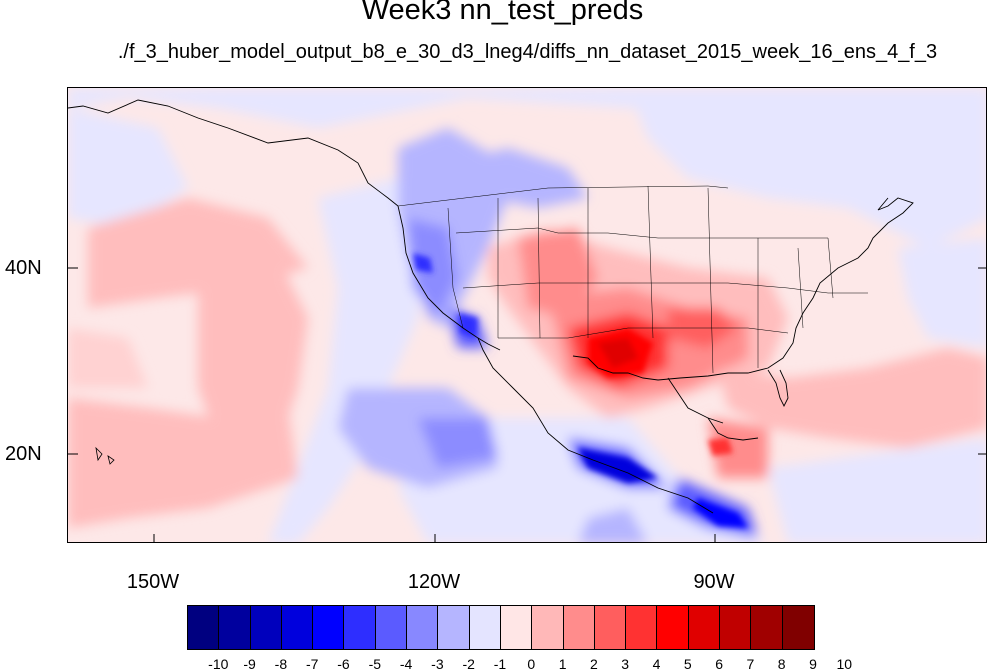 The width and height of the screenshot is (1005, 672). What do you see at coordinates (343, 664) in the screenshot?
I see `colorbar-label: -6` at bounding box center [343, 664].